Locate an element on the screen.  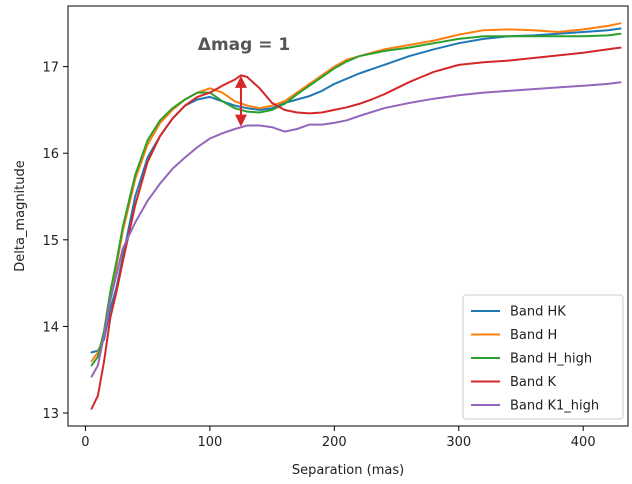
legend-label: Band K1_high is located at coordinates (554, 406).